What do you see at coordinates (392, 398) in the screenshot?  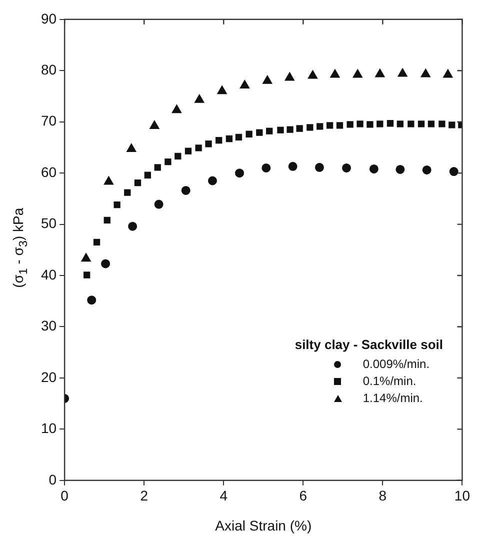 I see `legend-label: 1.14%/min.` at bounding box center [392, 398].